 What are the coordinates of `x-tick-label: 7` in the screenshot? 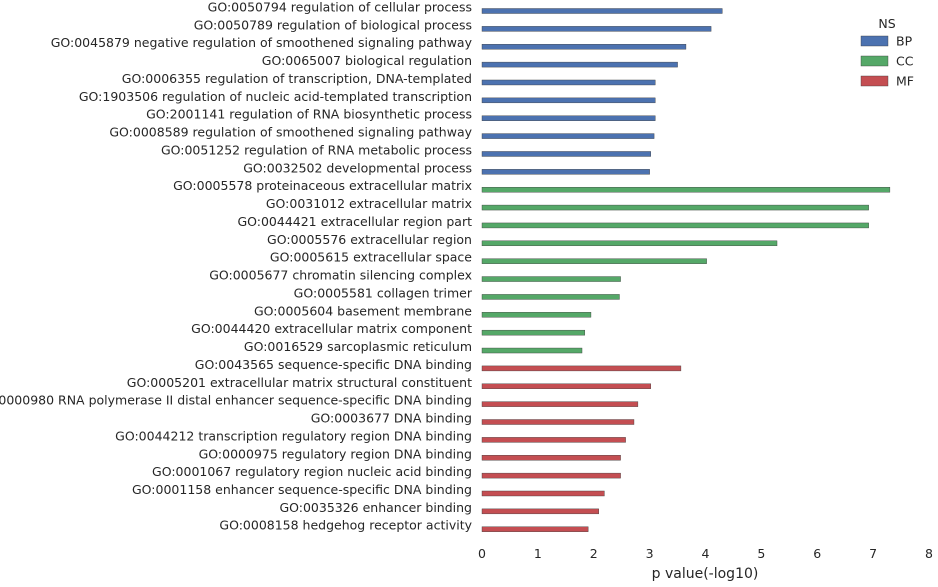 It's located at (873, 553).